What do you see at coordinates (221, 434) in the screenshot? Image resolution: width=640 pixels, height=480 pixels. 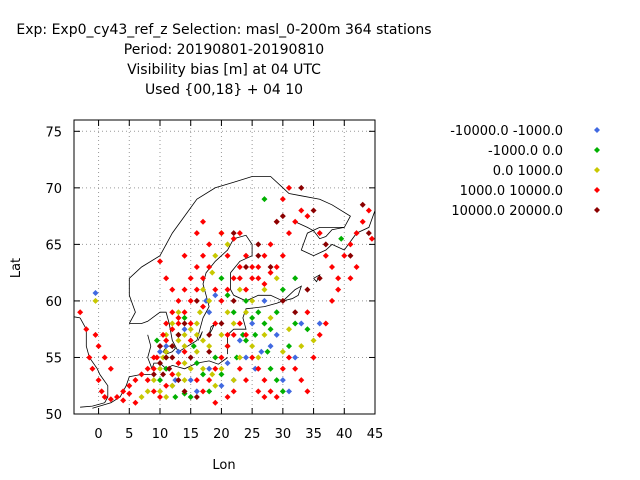 I see `x-tick-label: 20` at bounding box center [221, 434].